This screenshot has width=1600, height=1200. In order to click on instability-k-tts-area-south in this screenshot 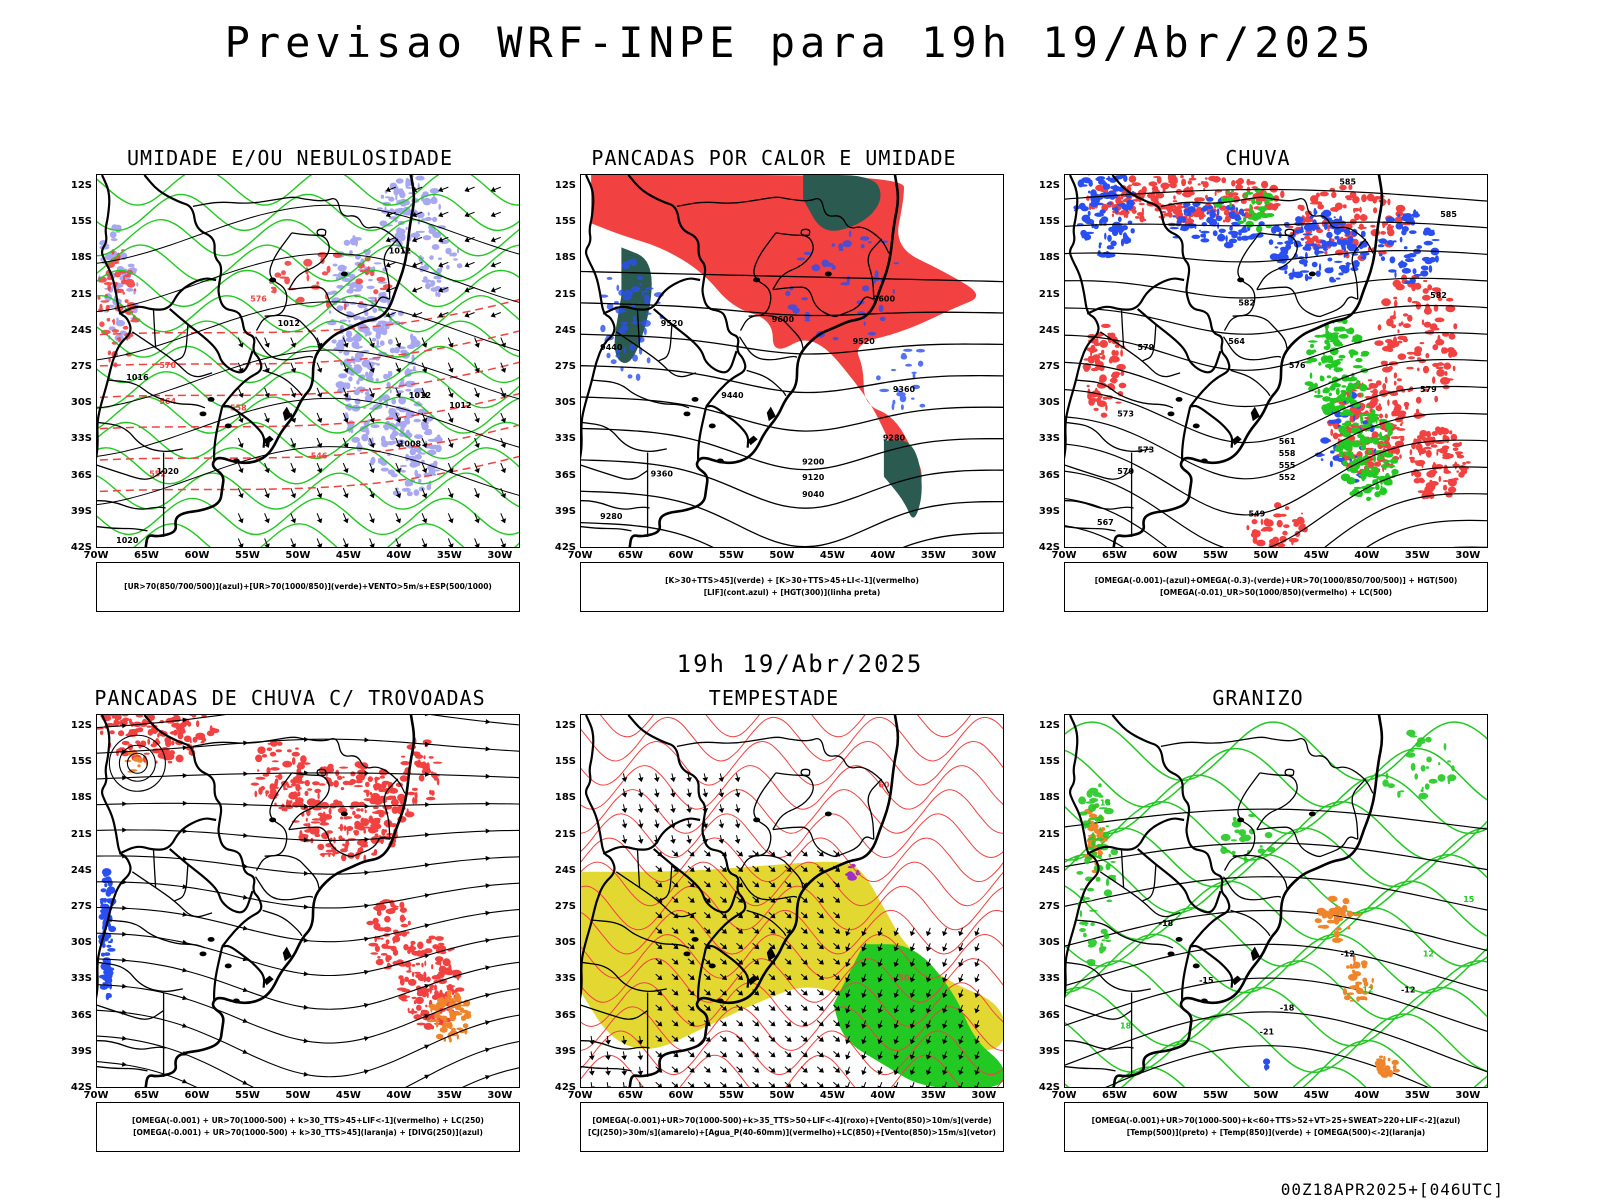, I will do `click(902, 479)`.